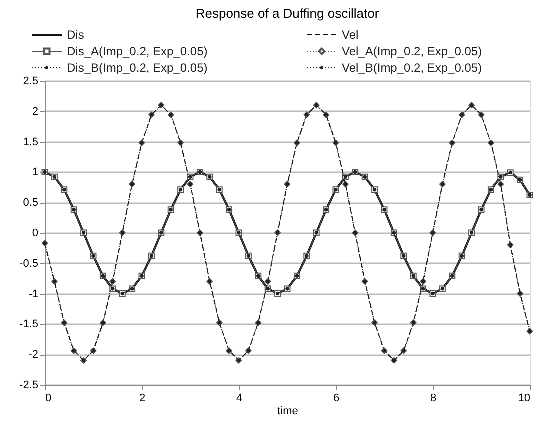  What do you see at coordinates (29, 386) in the screenshot?
I see `y-tick-label: -2.5` at bounding box center [29, 386].